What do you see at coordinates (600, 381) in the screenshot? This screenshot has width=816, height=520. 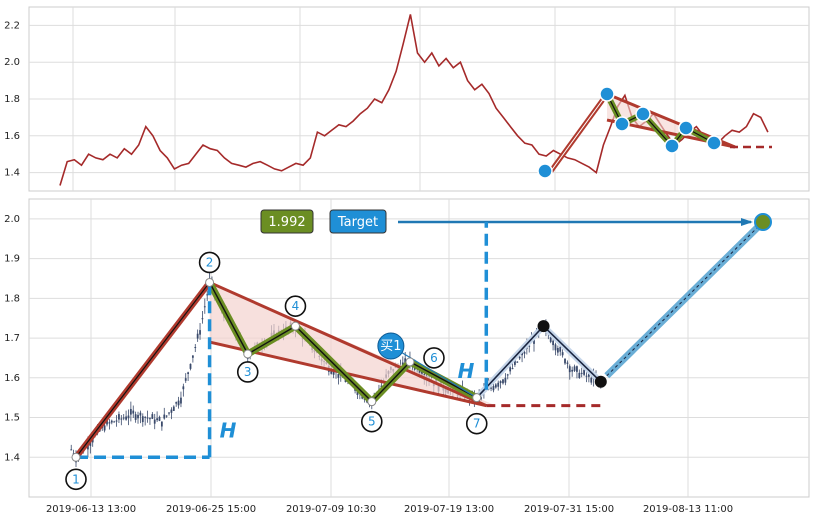 I see `post-low-point` at bounding box center [600, 381].